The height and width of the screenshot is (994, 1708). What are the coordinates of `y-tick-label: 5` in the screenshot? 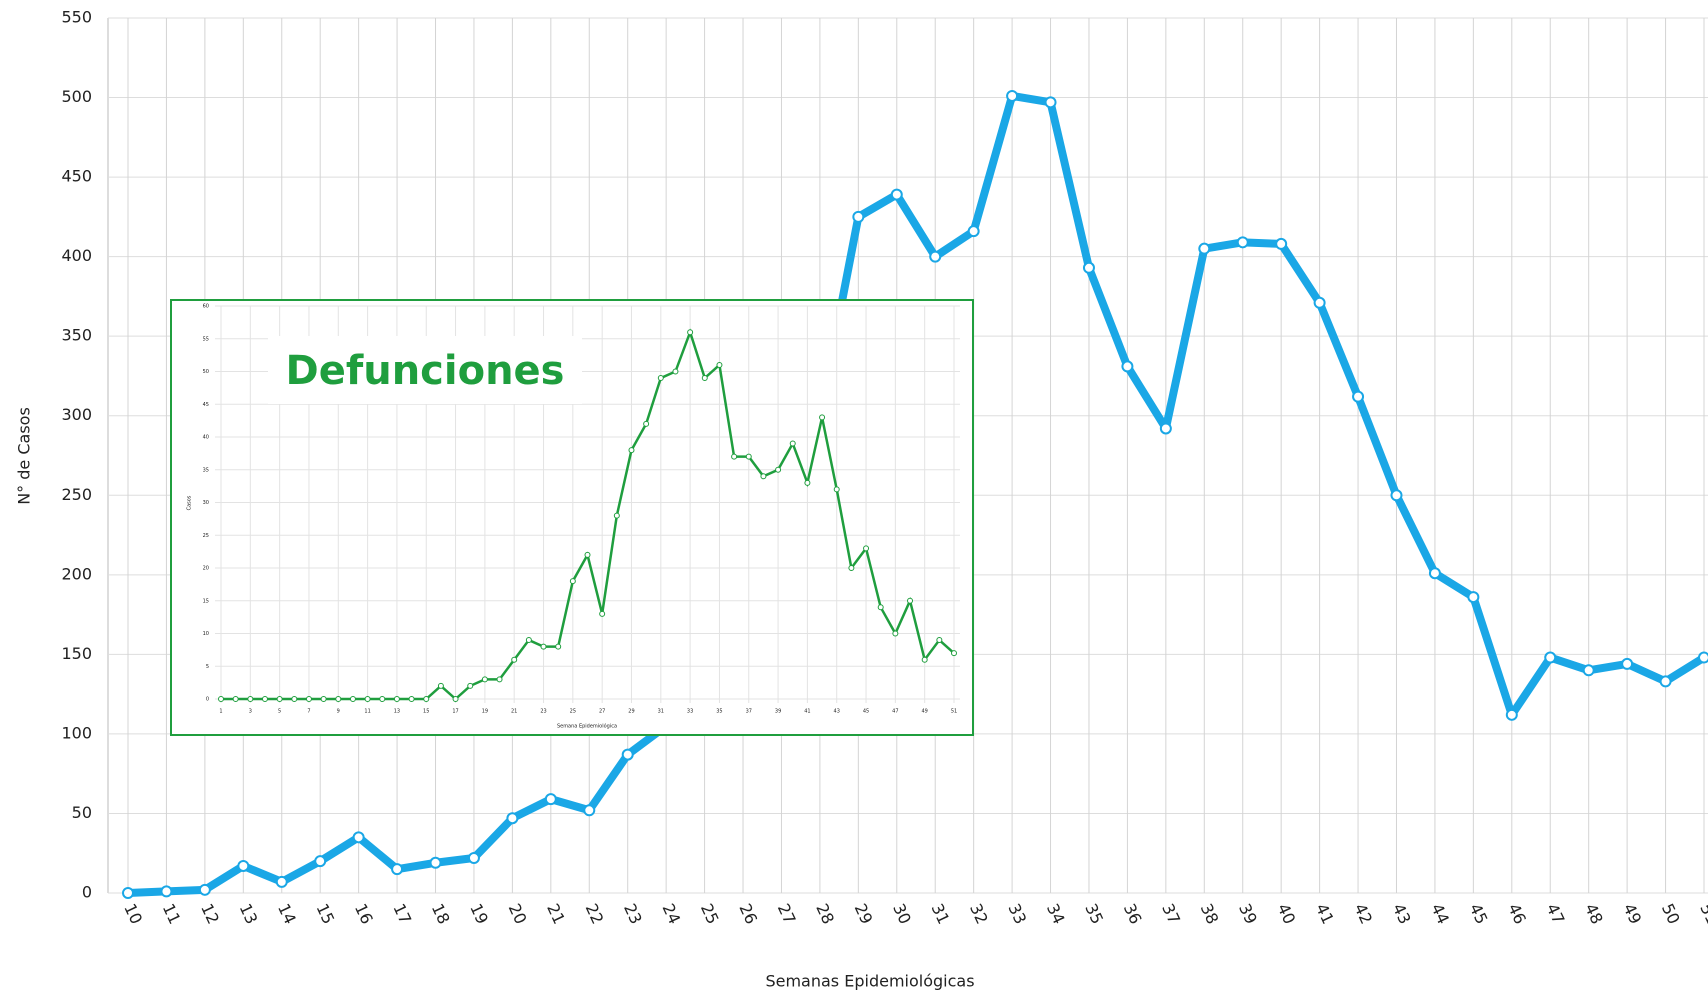 It's located at (207, 667).